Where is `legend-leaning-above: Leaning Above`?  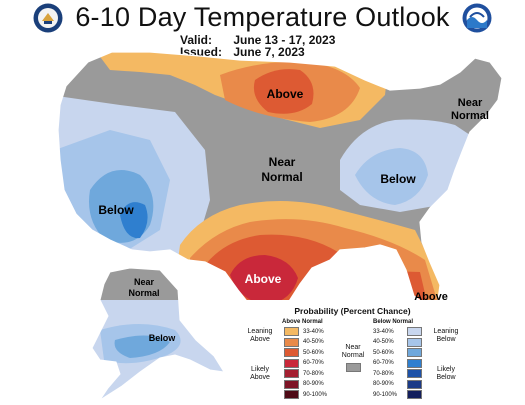 legend-leaning-above: Leaning Above is located at coordinates (260, 335).